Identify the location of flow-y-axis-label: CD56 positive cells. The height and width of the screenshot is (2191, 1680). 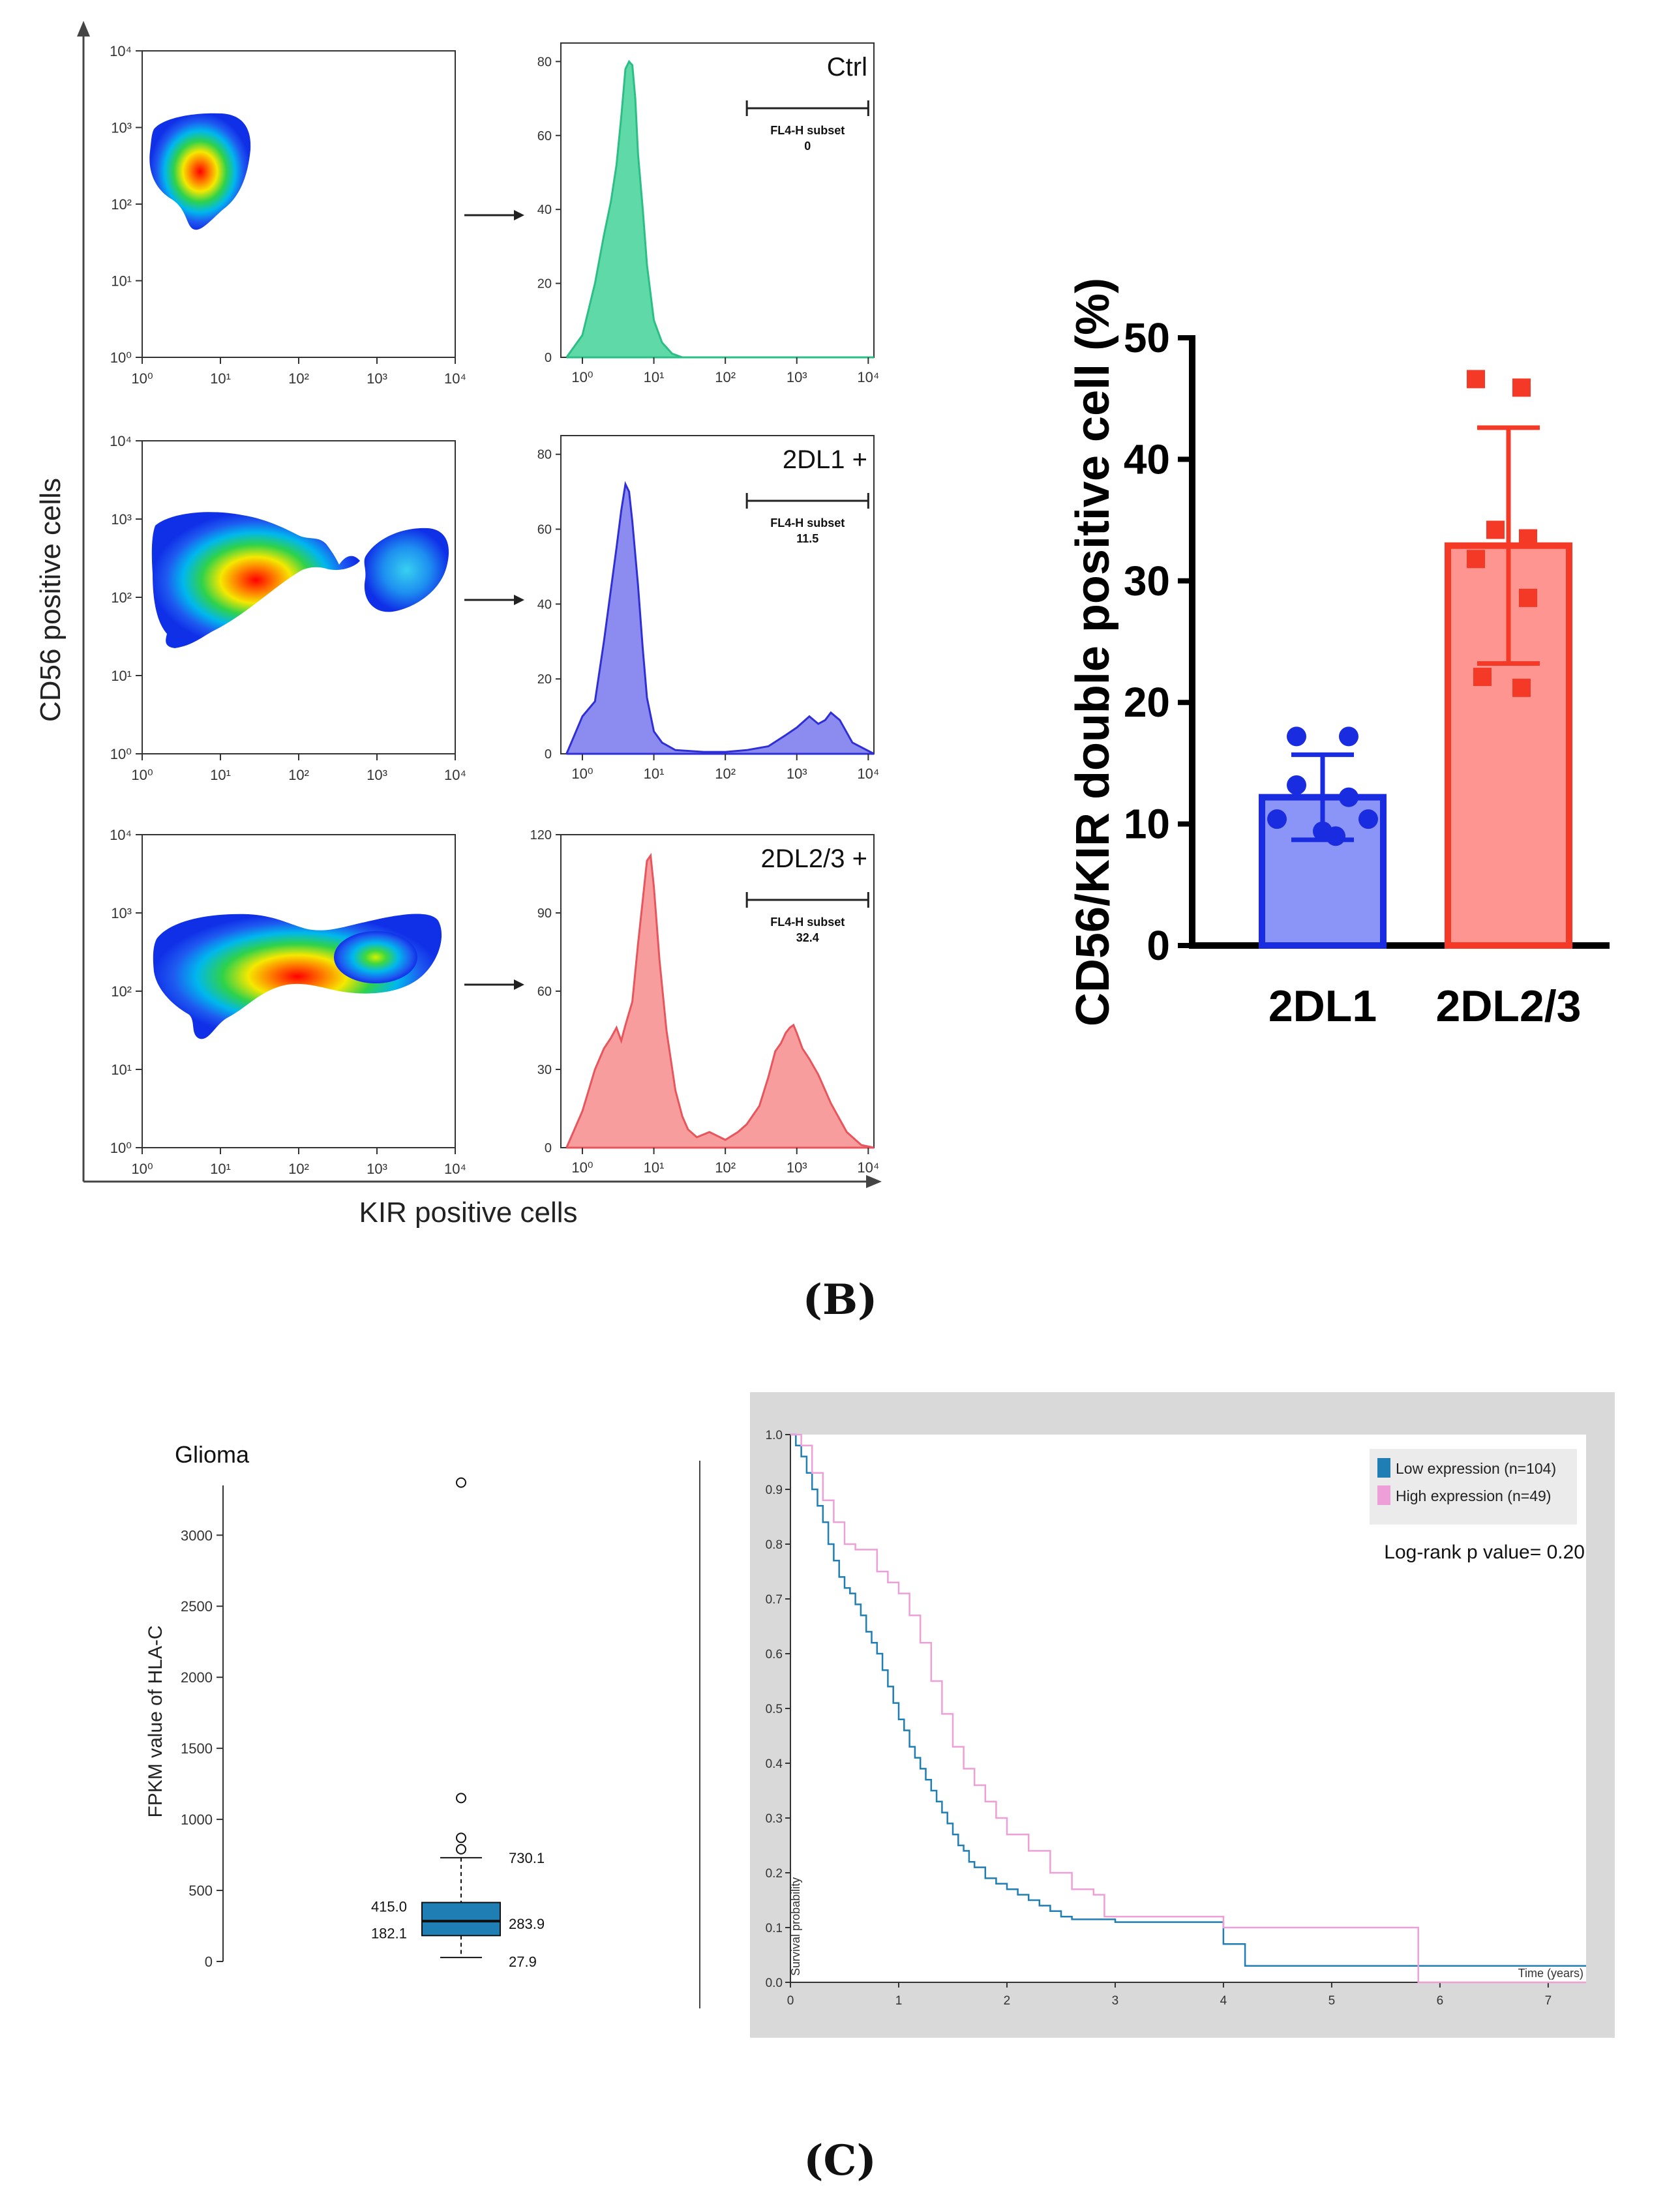
(51, 600).